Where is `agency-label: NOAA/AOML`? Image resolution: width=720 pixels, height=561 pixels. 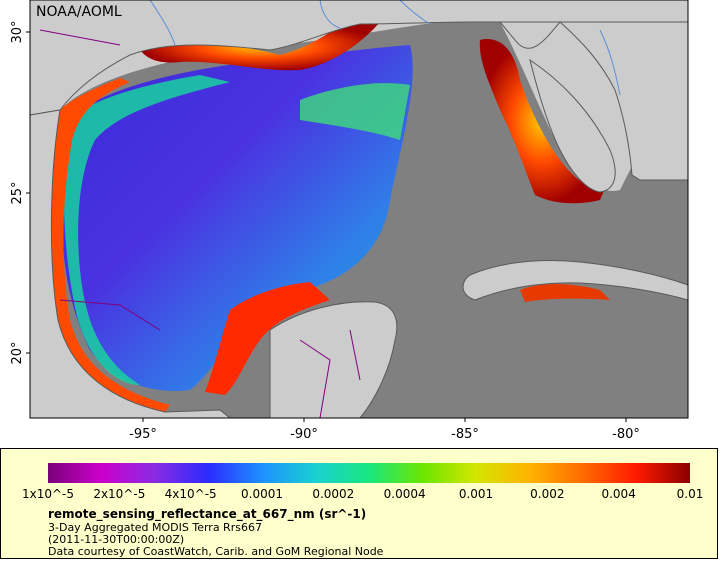
agency-label: NOAA/AOML is located at coordinates (79, 12).